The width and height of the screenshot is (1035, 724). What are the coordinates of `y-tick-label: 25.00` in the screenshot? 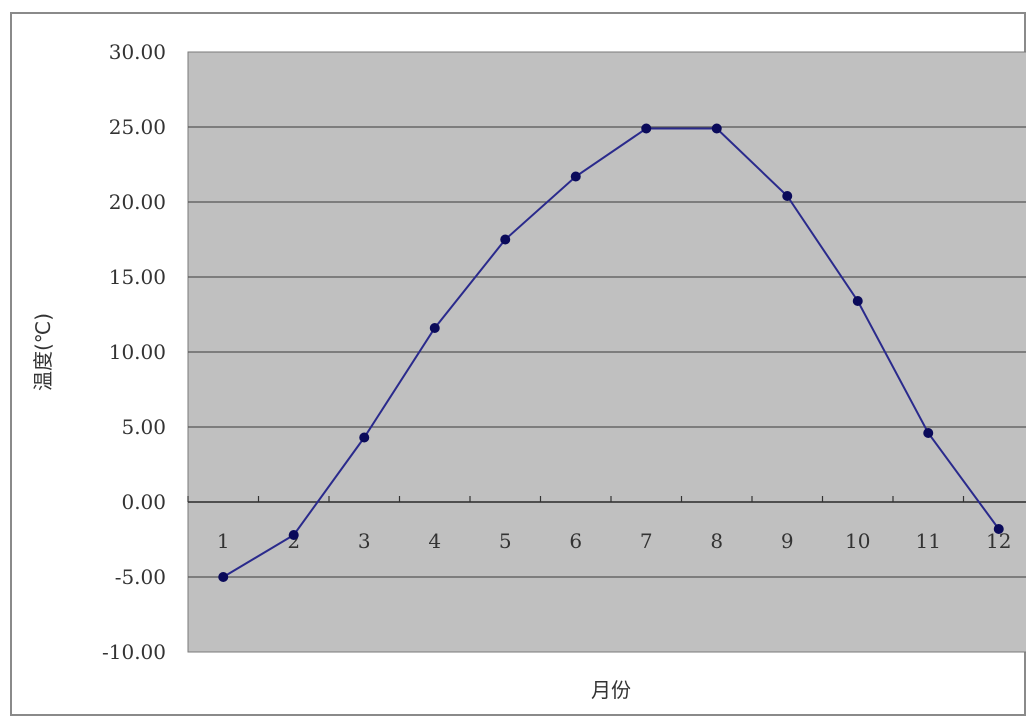 It's located at (137, 127).